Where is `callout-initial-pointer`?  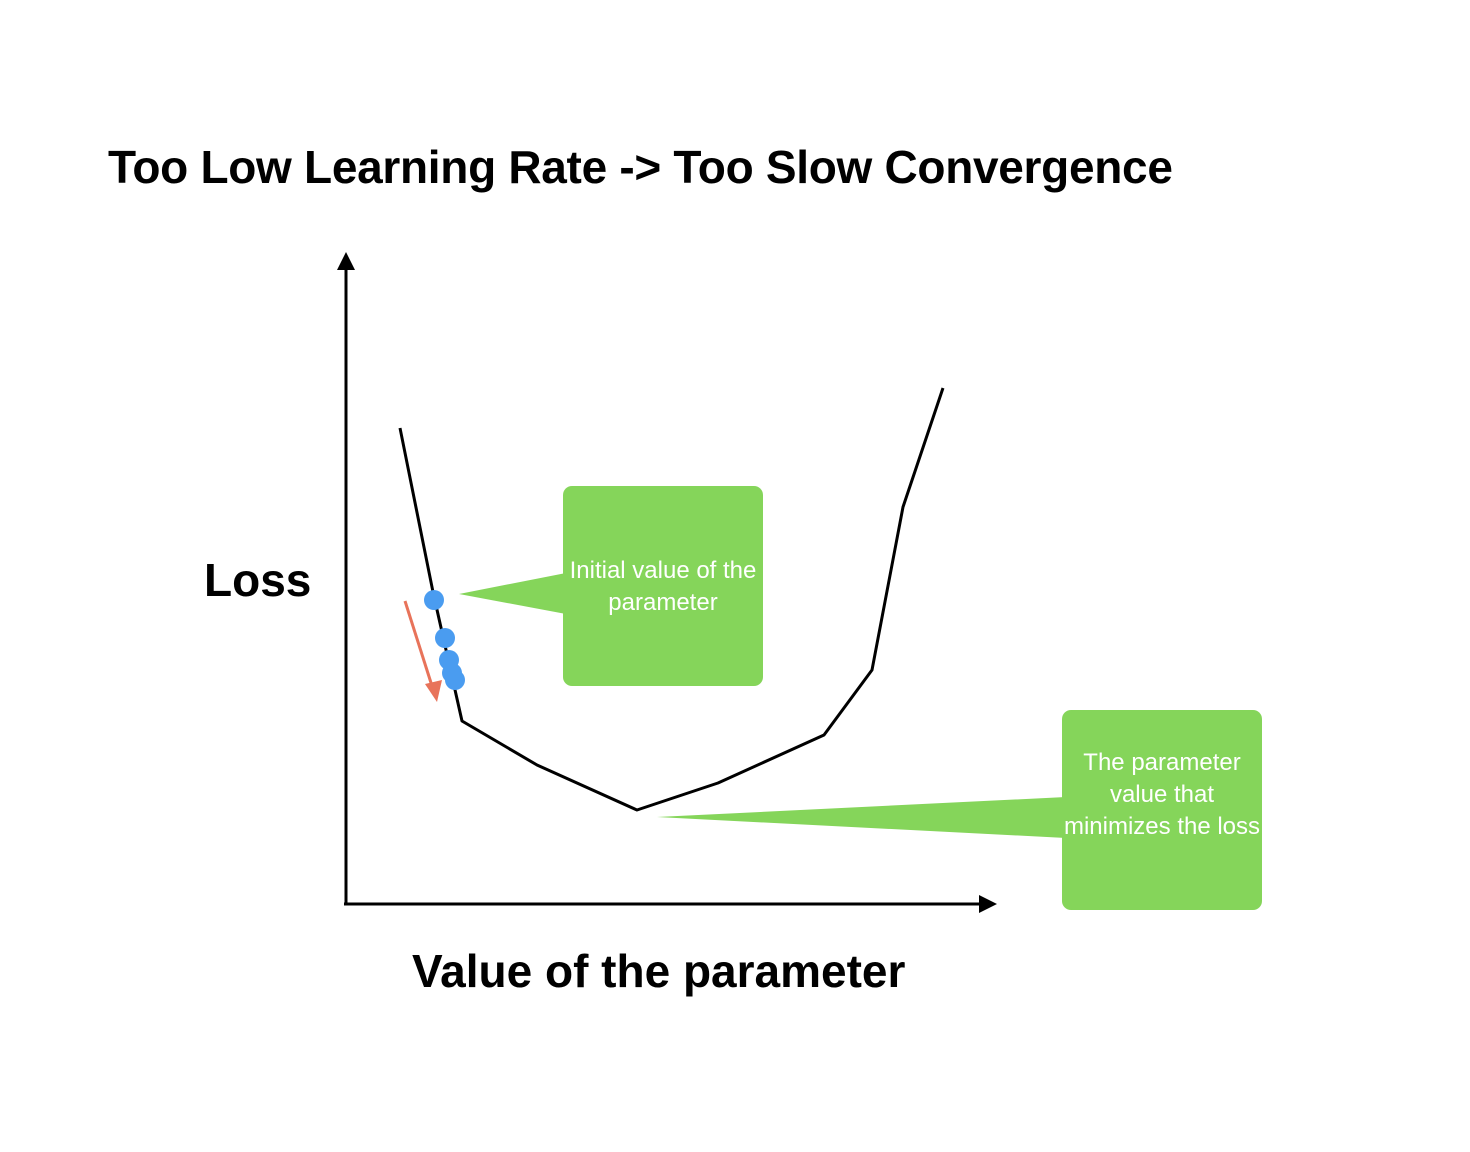
callout-initial-pointer is located at coordinates (512, 593).